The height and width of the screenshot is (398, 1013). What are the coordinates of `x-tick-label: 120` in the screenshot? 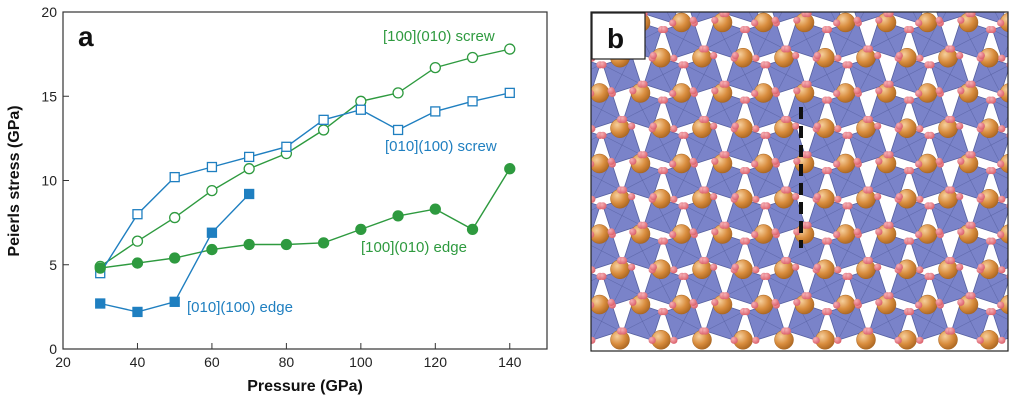 It's located at (436, 362).